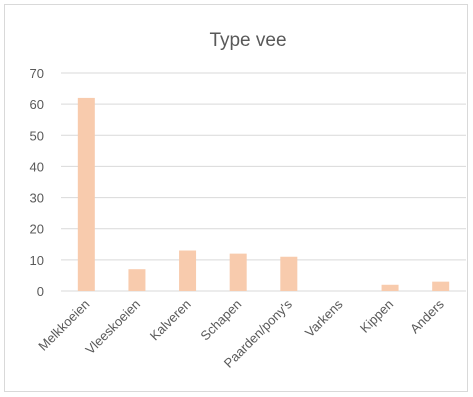 The width and height of the screenshot is (473, 397). Describe the element at coordinates (427, 316) in the screenshot. I see `x-tick-label: Anders` at that location.